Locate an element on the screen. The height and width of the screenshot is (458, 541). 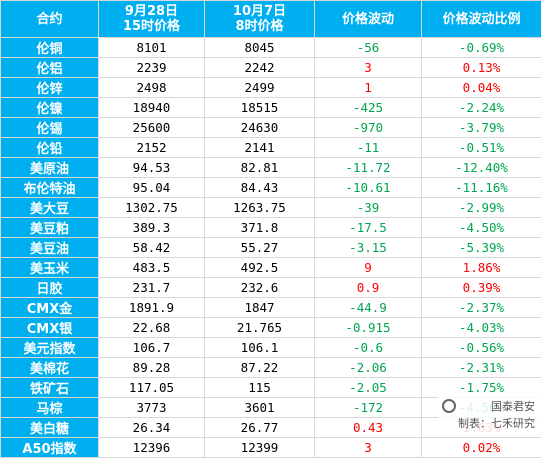
price-sep28: 94.53 is located at coordinates (152, 168).